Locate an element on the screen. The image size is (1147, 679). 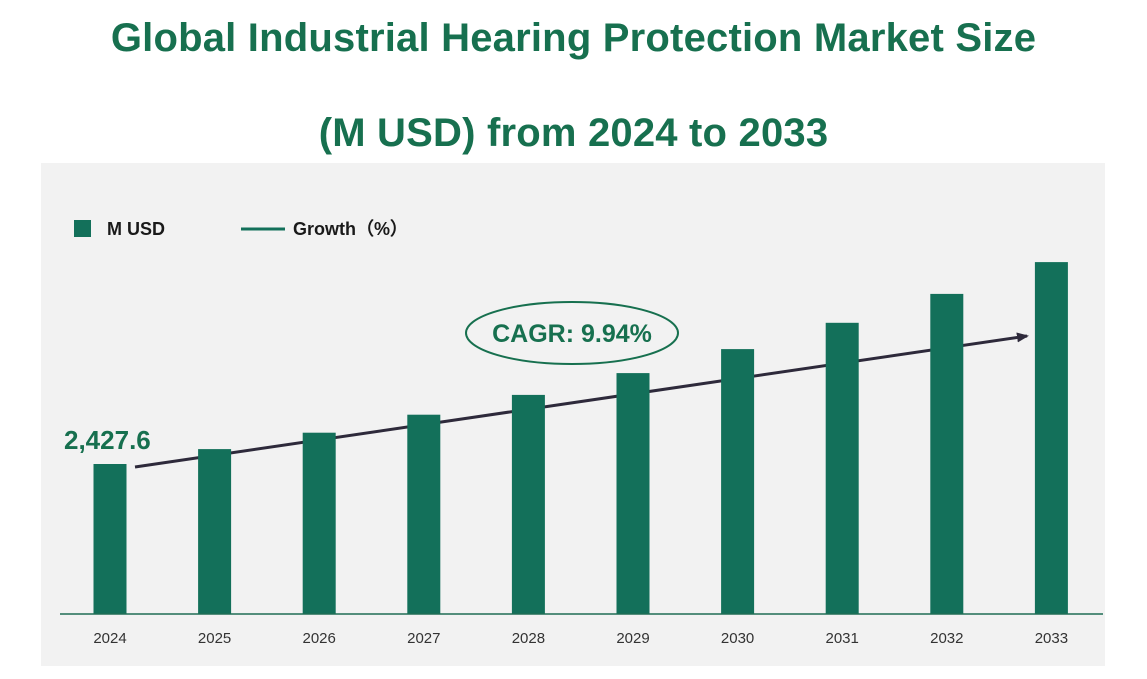
bar-2029 is located at coordinates (633, 493).